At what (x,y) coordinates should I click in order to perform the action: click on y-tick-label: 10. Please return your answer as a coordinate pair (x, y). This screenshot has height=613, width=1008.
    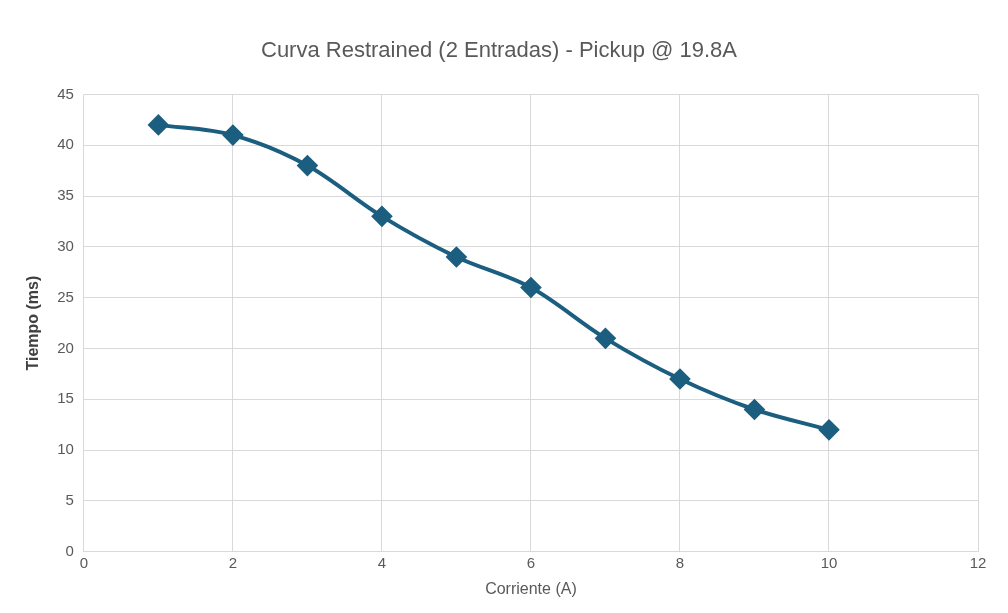
    Looking at the image, I should click on (65, 449).